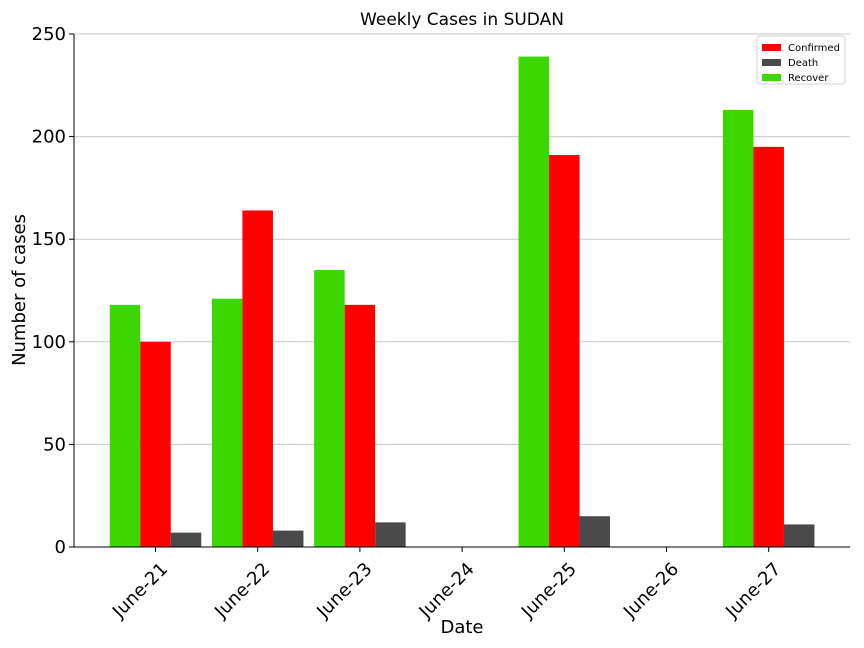 The height and width of the screenshot is (648, 864). Describe the element at coordinates (771, 47) in the screenshot. I see `legend-swatch-confirmed` at that location.